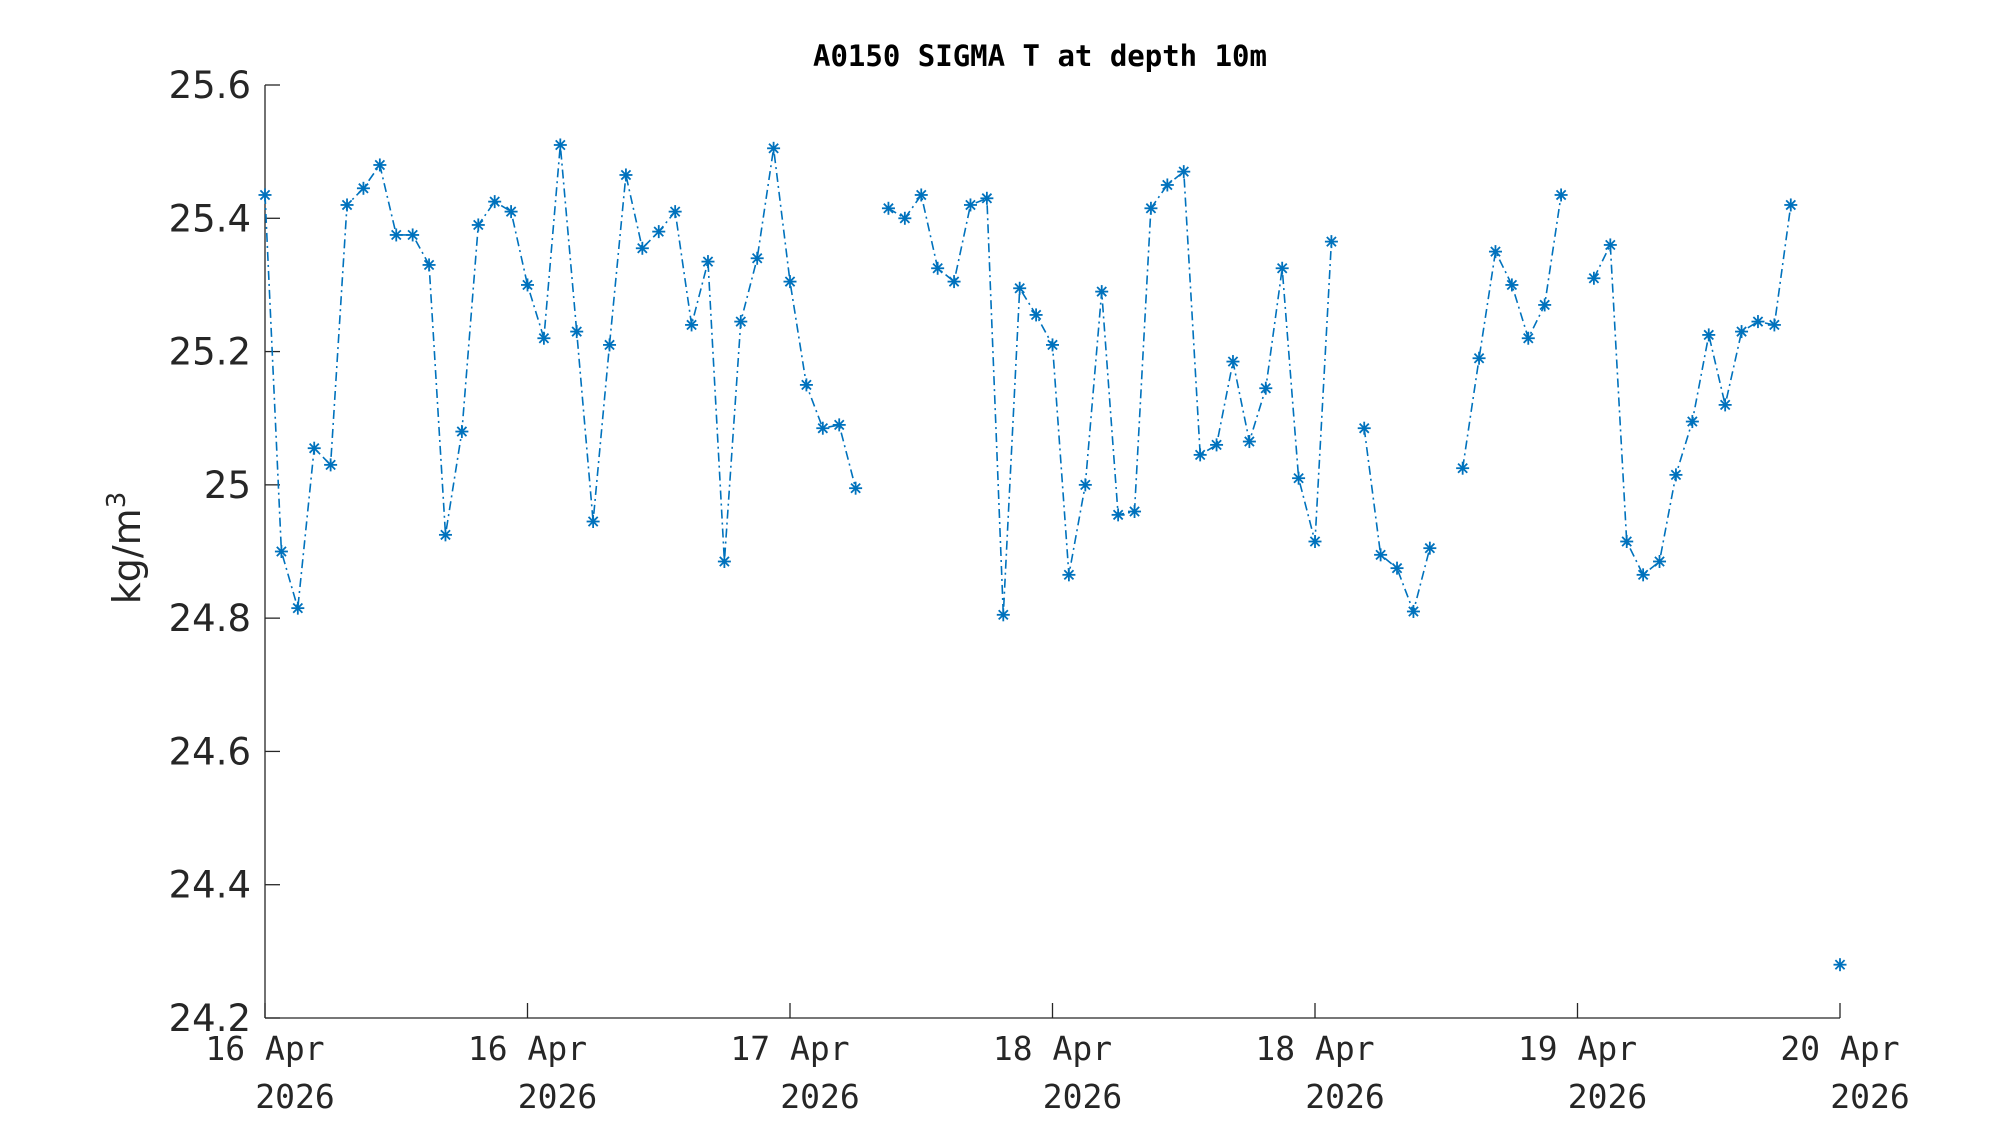  I want to click on y-tick-label: 24.4, so click(210, 885).